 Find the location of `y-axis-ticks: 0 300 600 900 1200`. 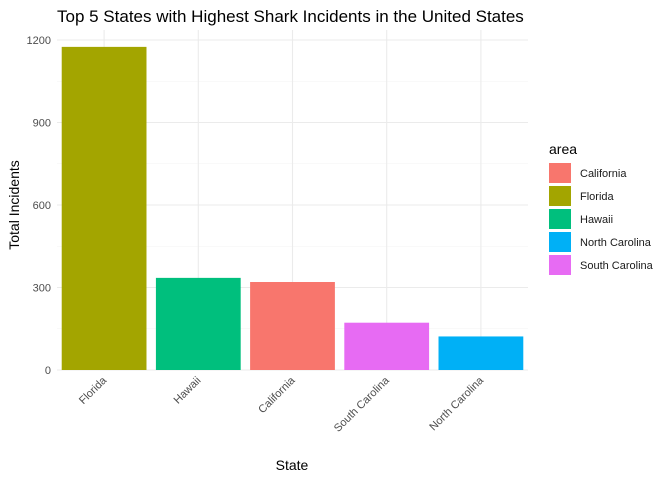

y-axis-ticks: 0 300 600 900 1200 is located at coordinates (39, 206).